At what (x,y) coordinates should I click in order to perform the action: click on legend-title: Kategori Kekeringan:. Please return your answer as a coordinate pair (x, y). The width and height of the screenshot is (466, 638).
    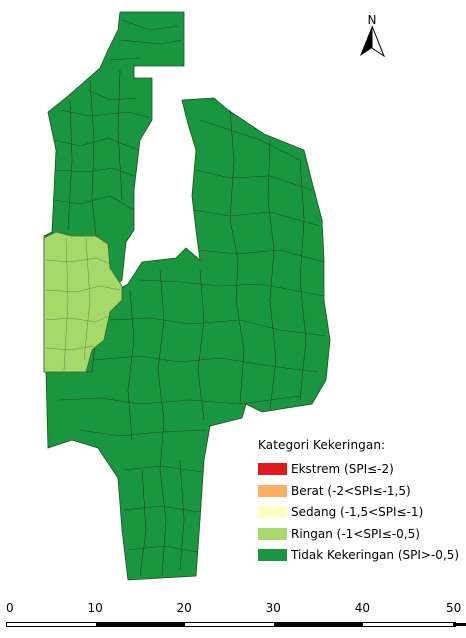
    Looking at the image, I should click on (322, 445).